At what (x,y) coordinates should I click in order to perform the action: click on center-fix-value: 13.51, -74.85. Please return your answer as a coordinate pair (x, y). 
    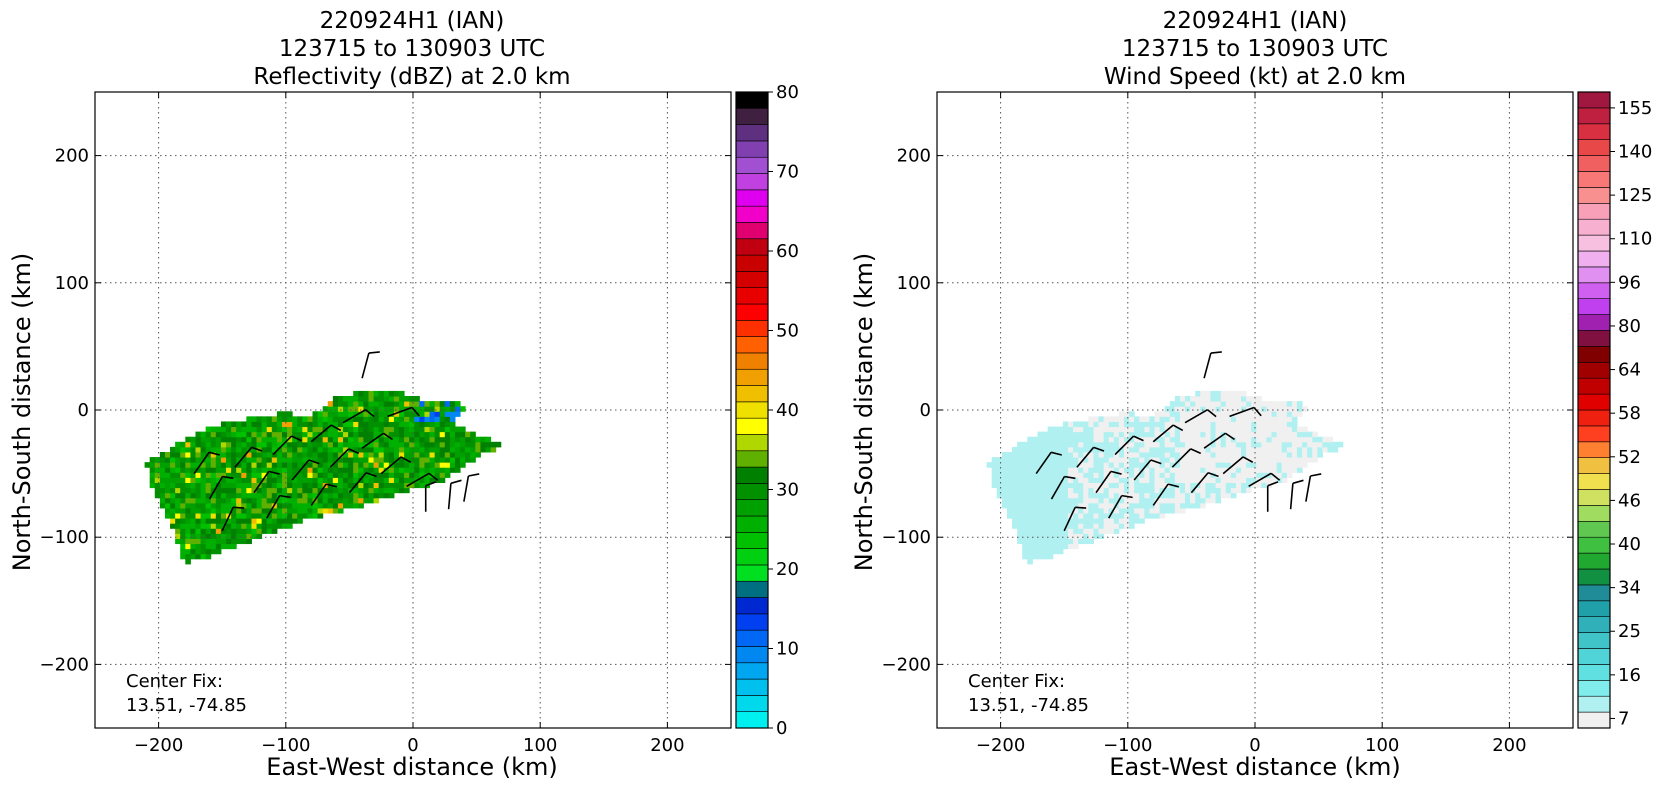
    Looking at the image, I should click on (186, 705).